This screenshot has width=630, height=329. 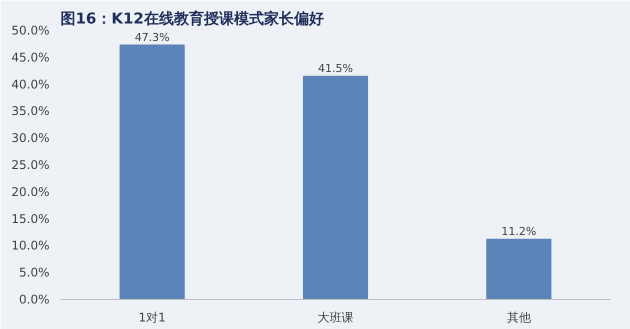 What do you see at coordinates (30, 57) in the screenshot?
I see `y-tick-label: 45.0%` at bounding box center [30, 57].